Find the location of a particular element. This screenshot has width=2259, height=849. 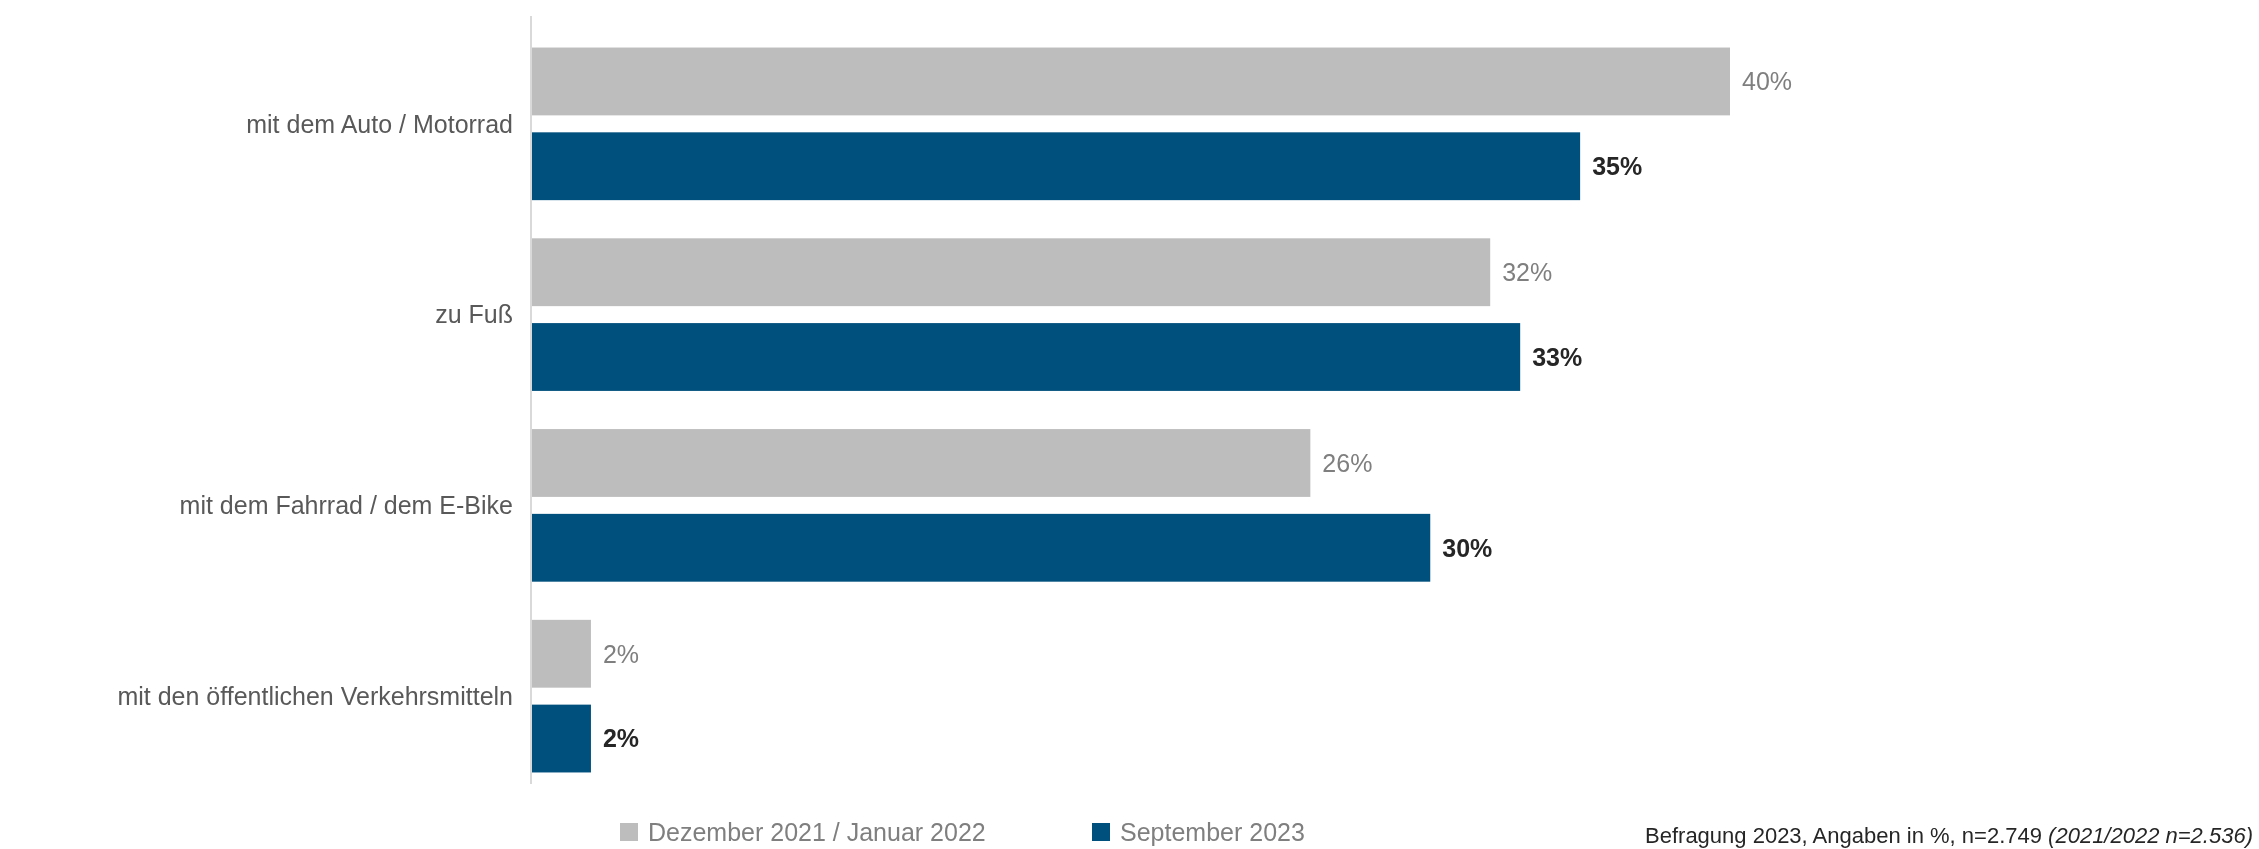

legend-label: Dezember 2021 / Januar 2022 is located at coordinates (817, 831).